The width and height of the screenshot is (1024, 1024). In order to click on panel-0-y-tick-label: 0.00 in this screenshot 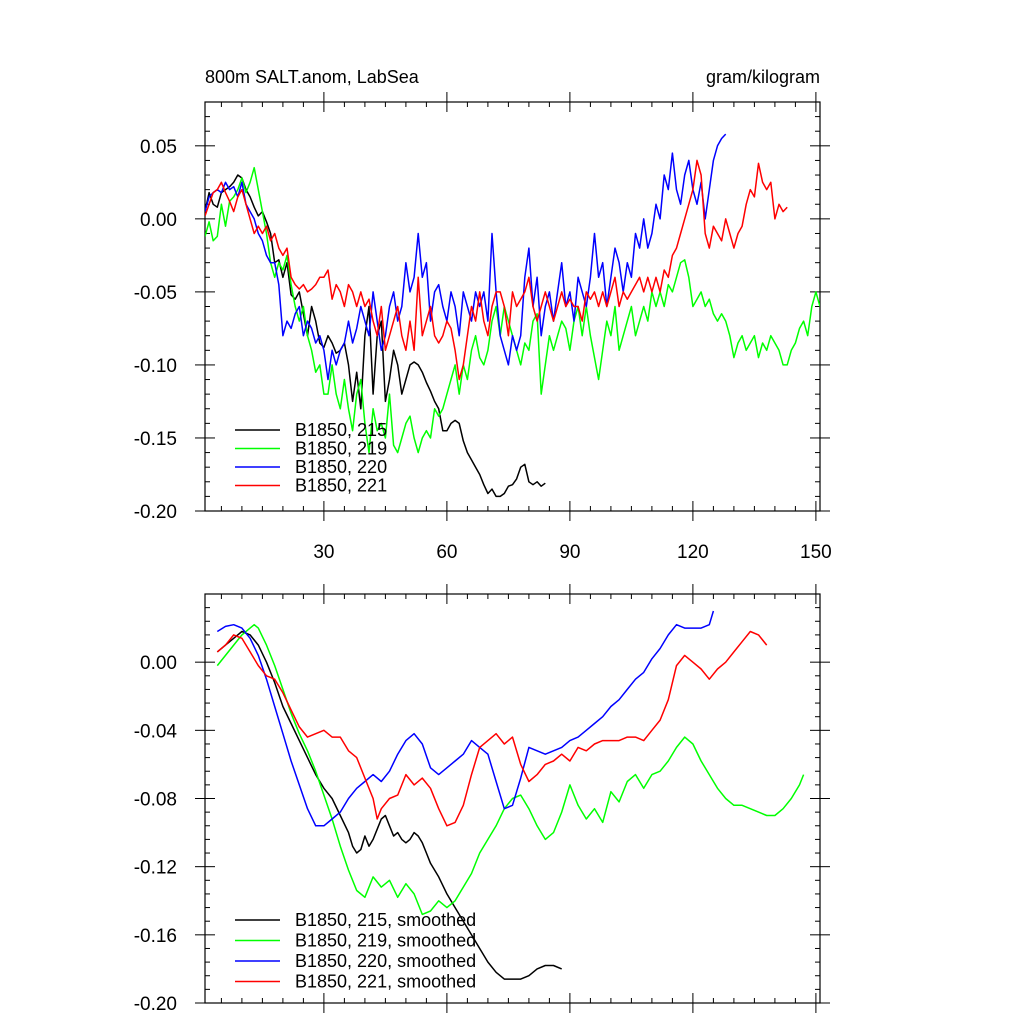, I will do `click(158, 220)`.